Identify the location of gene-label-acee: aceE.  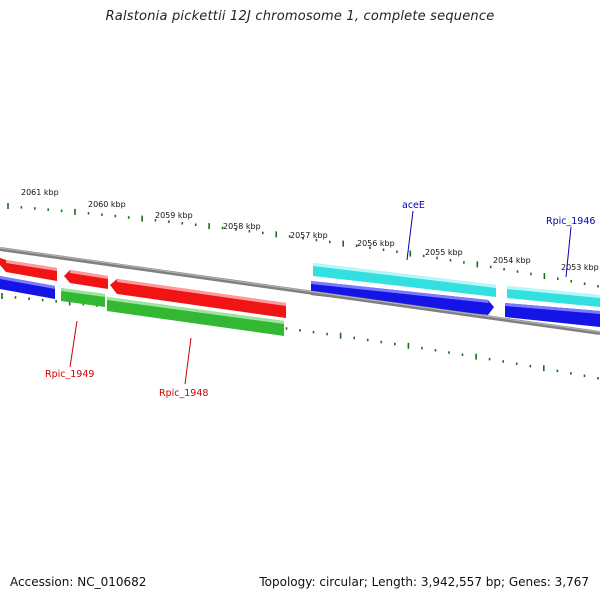
(413, 205).